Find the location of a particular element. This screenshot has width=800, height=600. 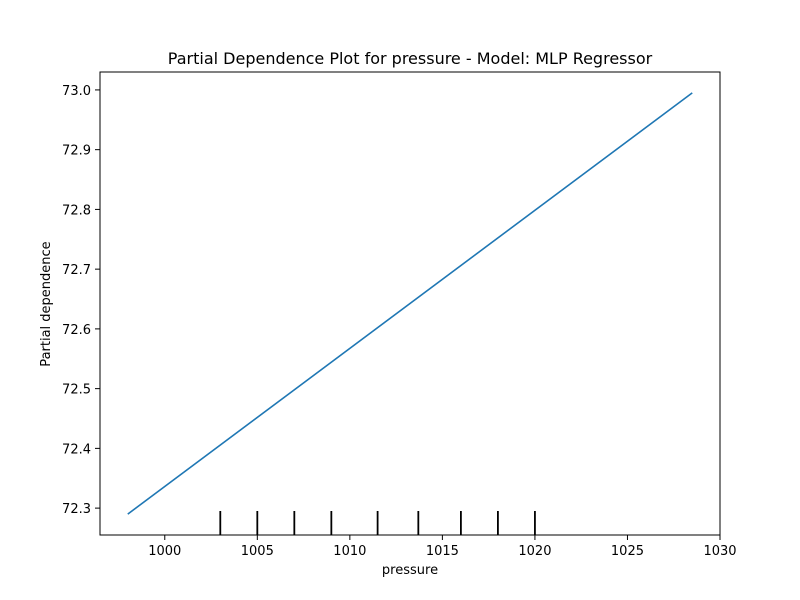

decile-rug is located at coordinates (377, 523).